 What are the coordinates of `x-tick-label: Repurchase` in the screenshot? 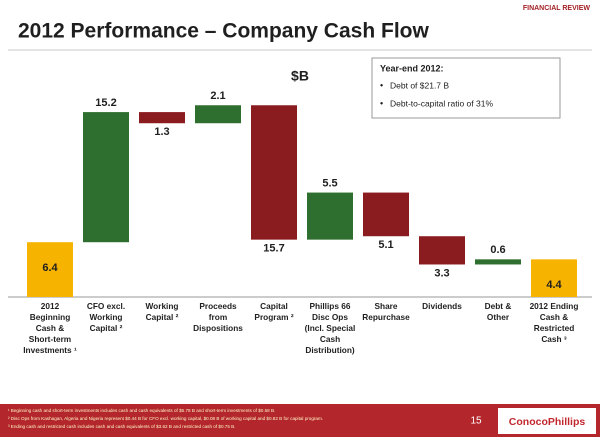 It's located at (386, 317).